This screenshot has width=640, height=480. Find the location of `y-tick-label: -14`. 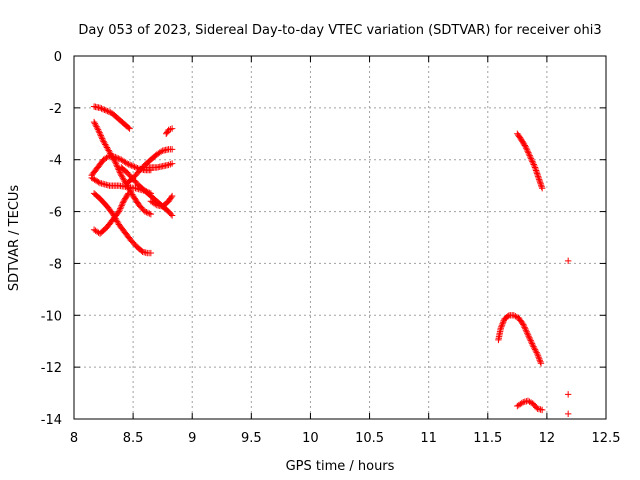

y-tick-label: -14 is located at coordinates (51, 420).